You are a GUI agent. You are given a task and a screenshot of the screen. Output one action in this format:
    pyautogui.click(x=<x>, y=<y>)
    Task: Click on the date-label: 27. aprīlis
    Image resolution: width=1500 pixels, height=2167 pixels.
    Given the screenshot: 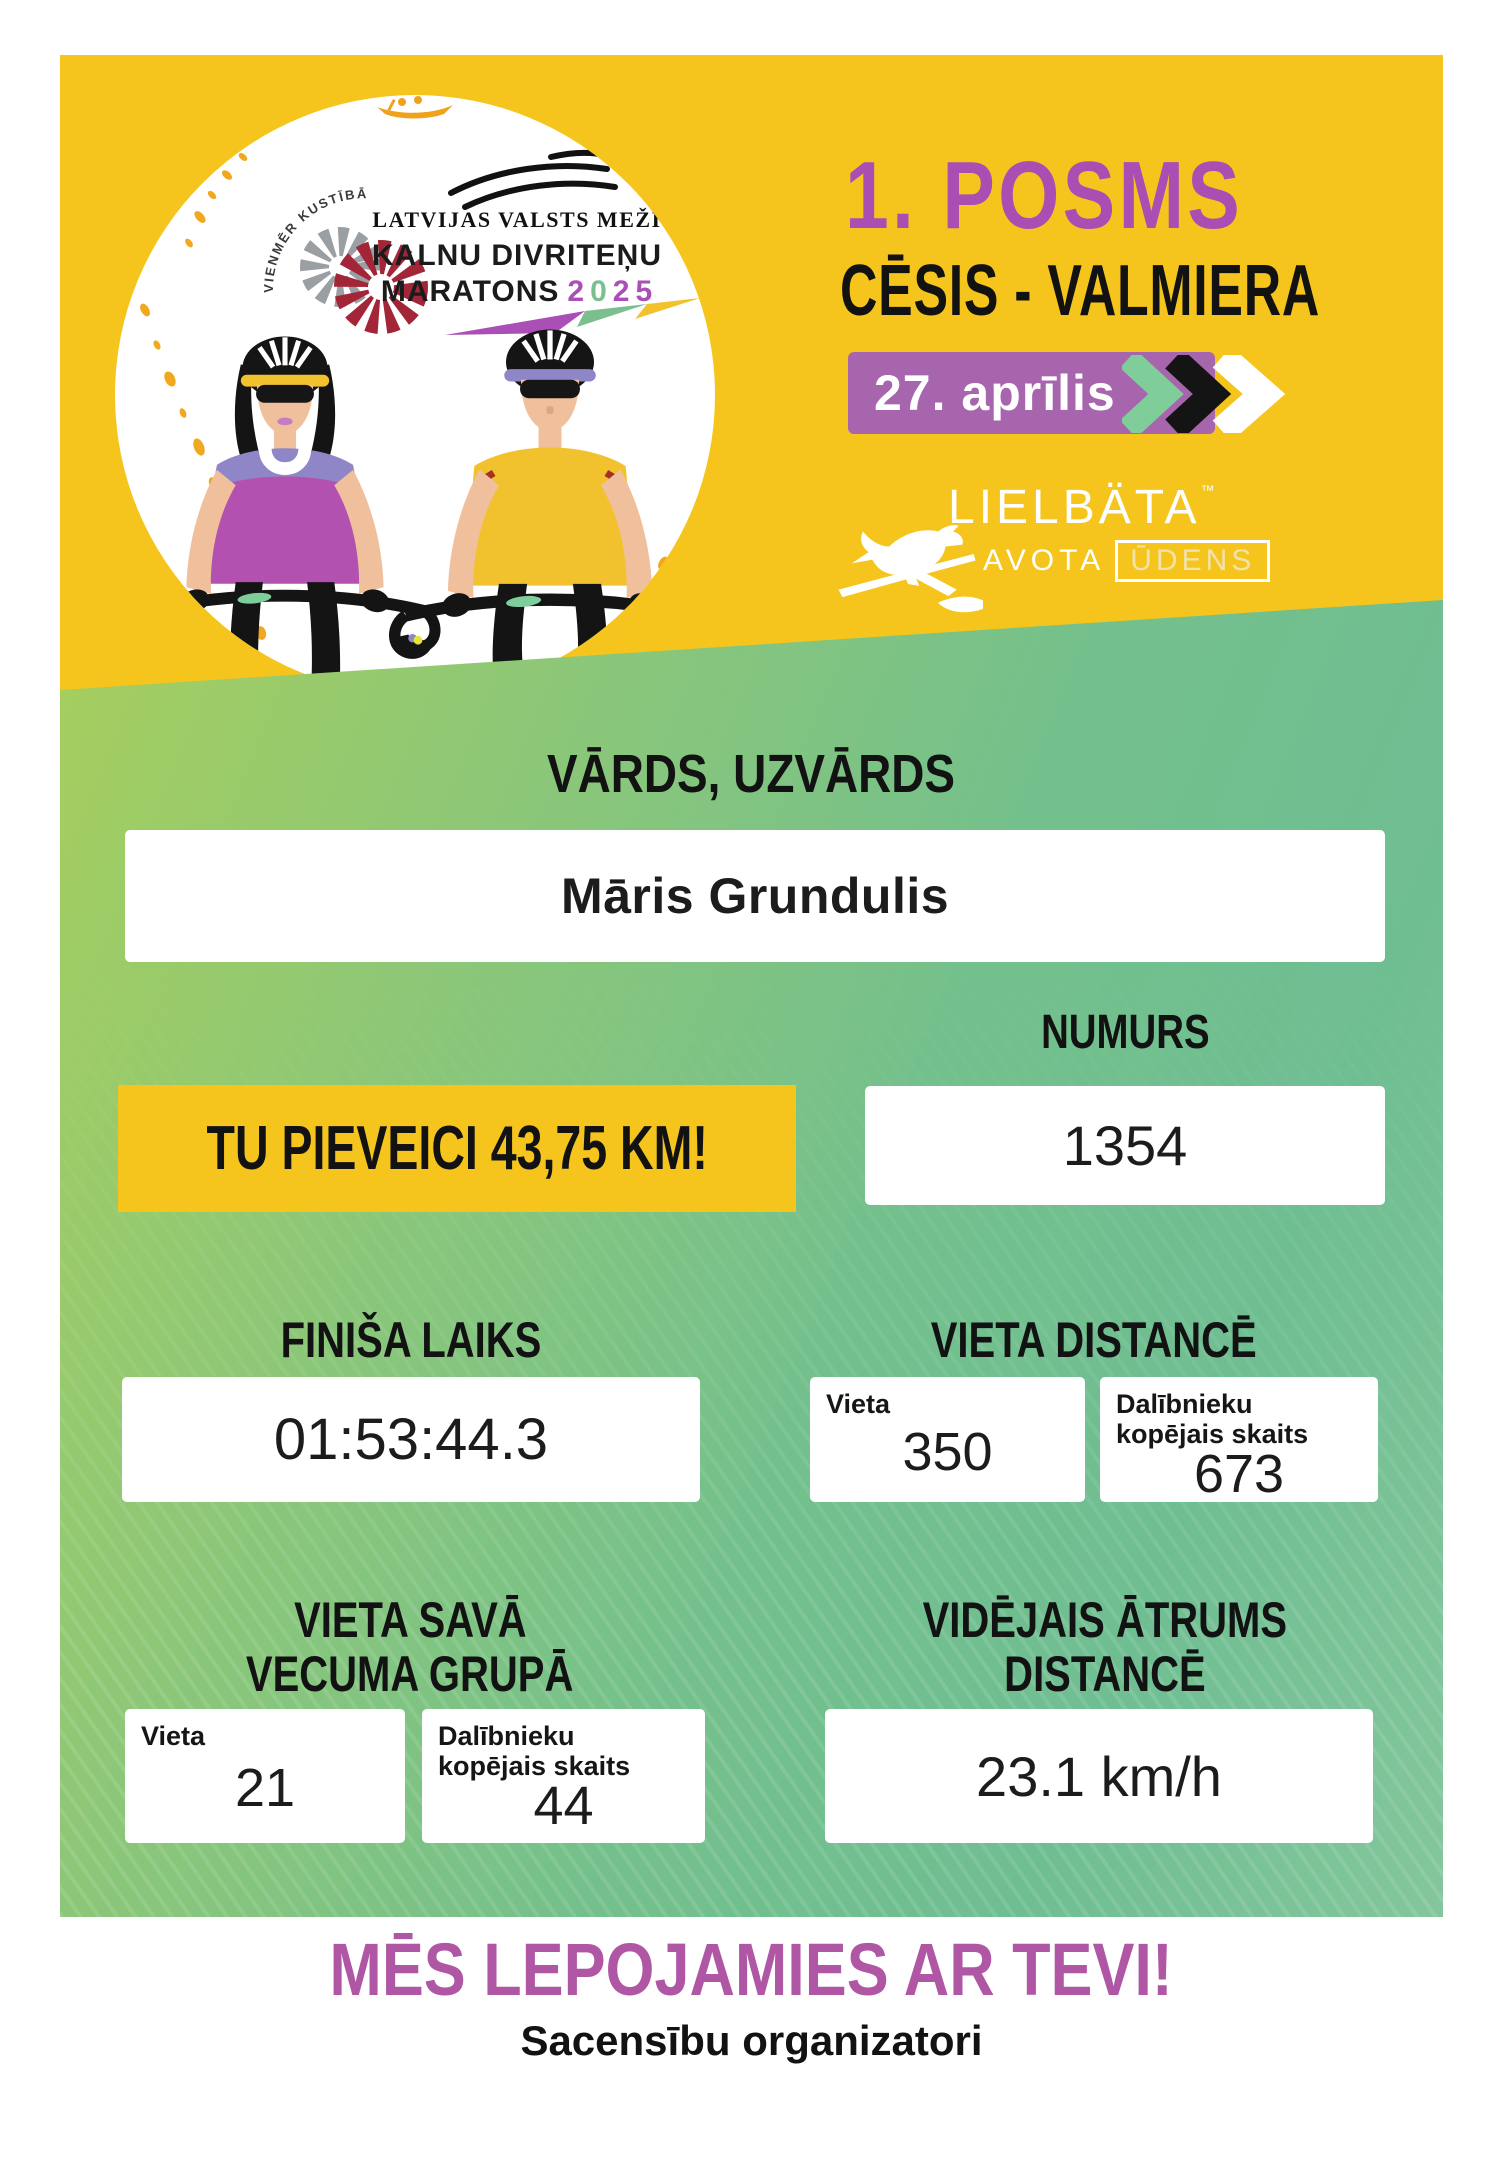 What is the action you would take?
    pyautogui.click(x=995, y=393)
    